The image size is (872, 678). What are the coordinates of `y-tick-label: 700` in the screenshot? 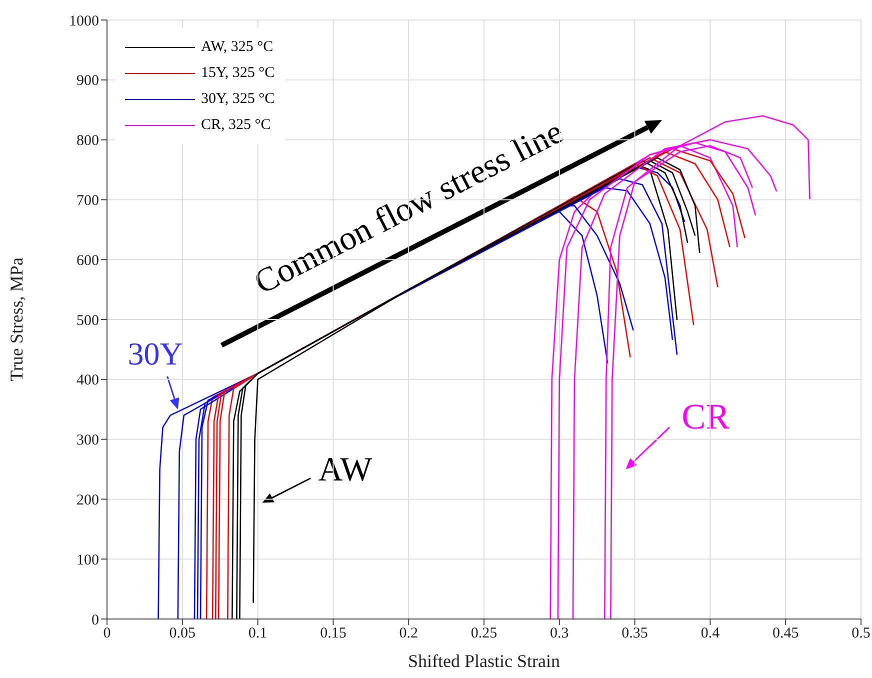 It's located at (87, 201).